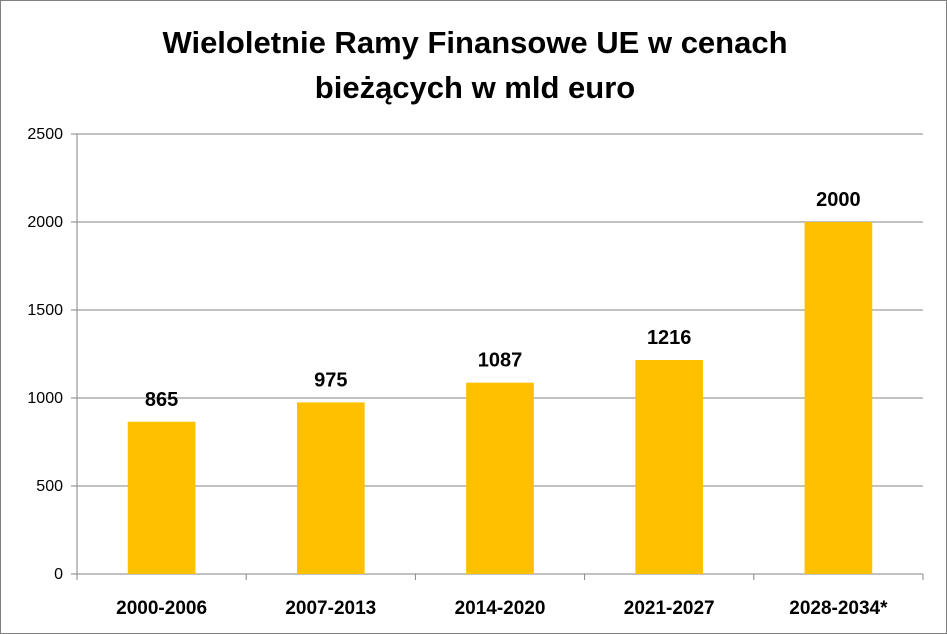 This screenshot has height=634, width=947. I want to click on y-tick-label: 2500, so click(45, 134).